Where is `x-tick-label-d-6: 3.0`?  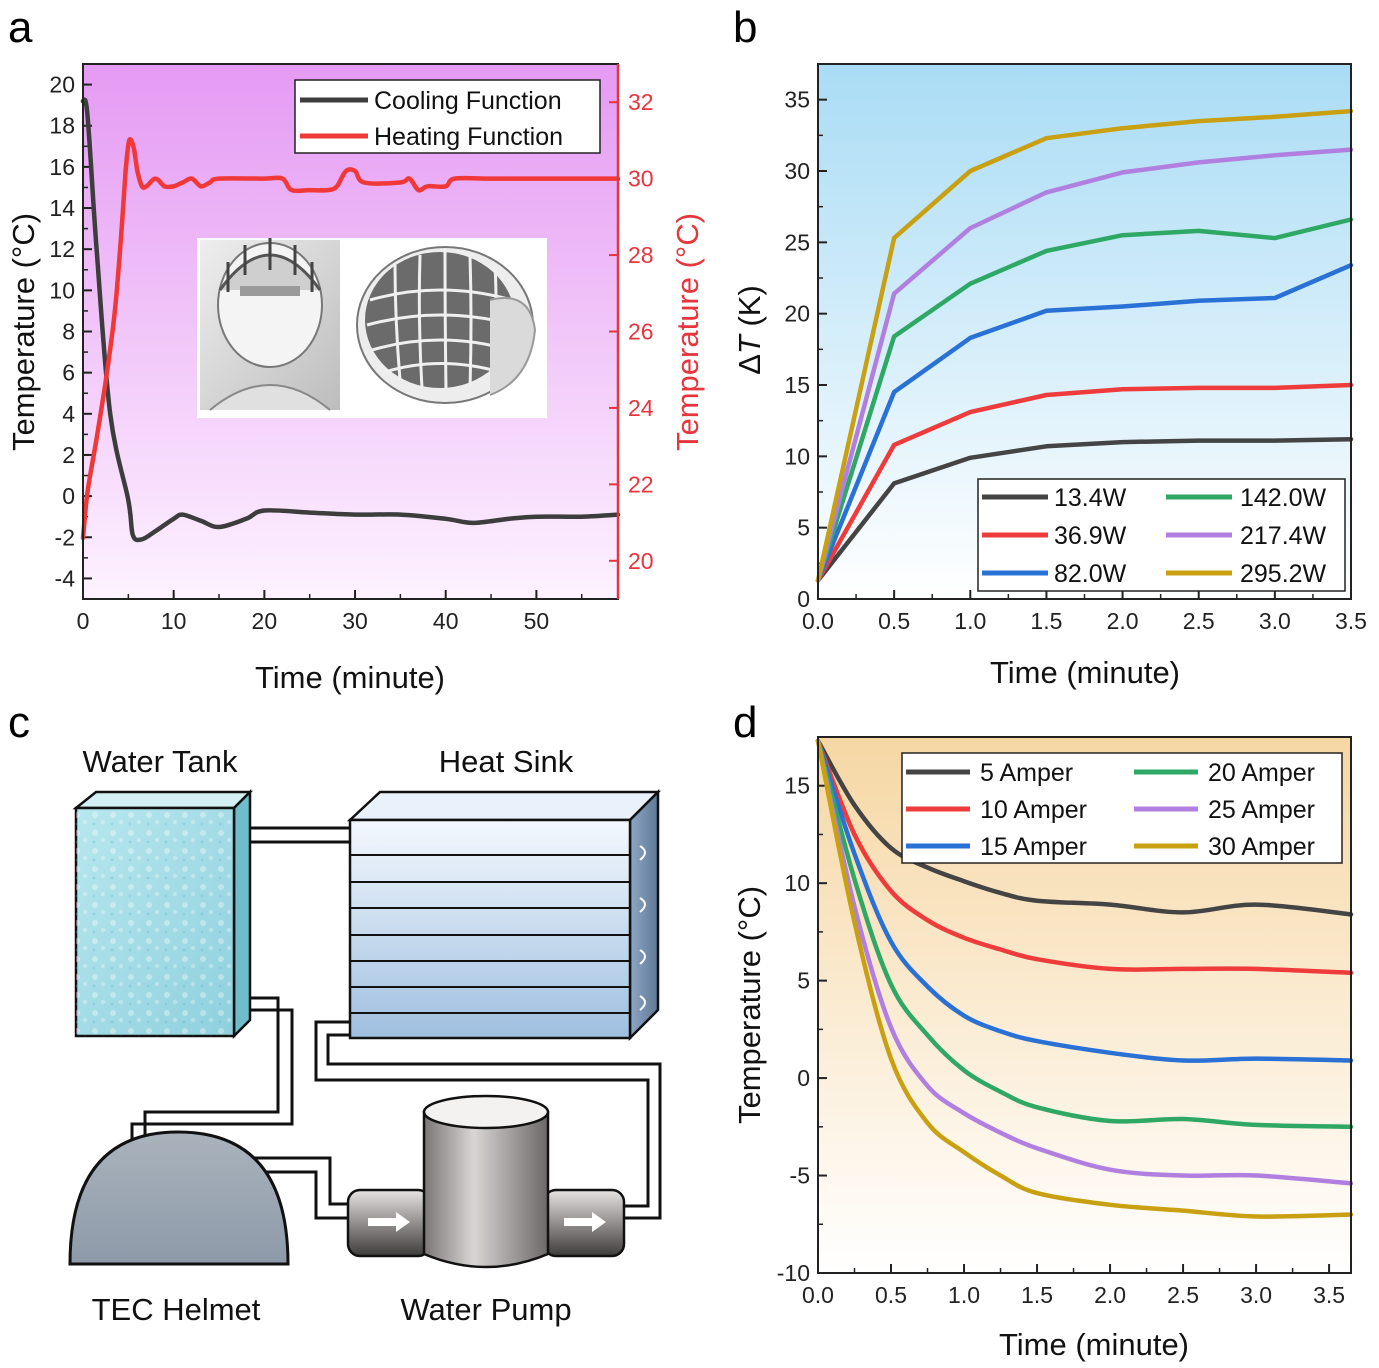 x-tick-label-d-6: 3.0 is located at coordinates (1256, 1295).